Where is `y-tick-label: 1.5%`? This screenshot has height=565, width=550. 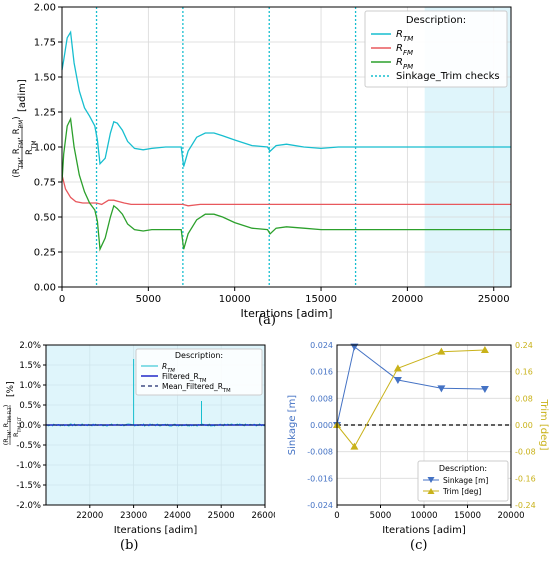 y-tick-label: 1.5% is located at coordinates (30, 366).